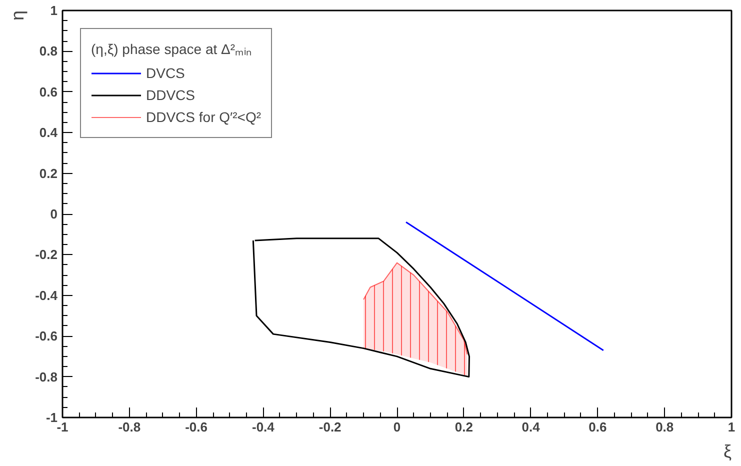  I want to click on x-tick-label: -0.2, so click(330, 427).